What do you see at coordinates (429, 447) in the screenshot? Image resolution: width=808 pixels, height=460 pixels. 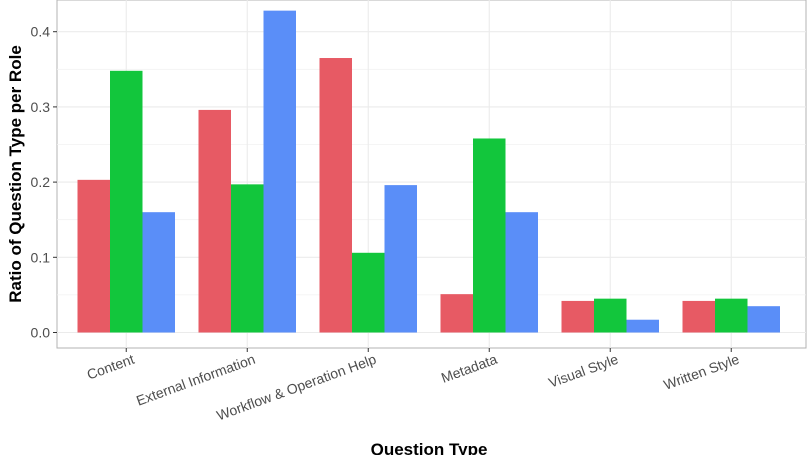 I see `x-axis-title: Question Type` at bounding box center [429, 447].